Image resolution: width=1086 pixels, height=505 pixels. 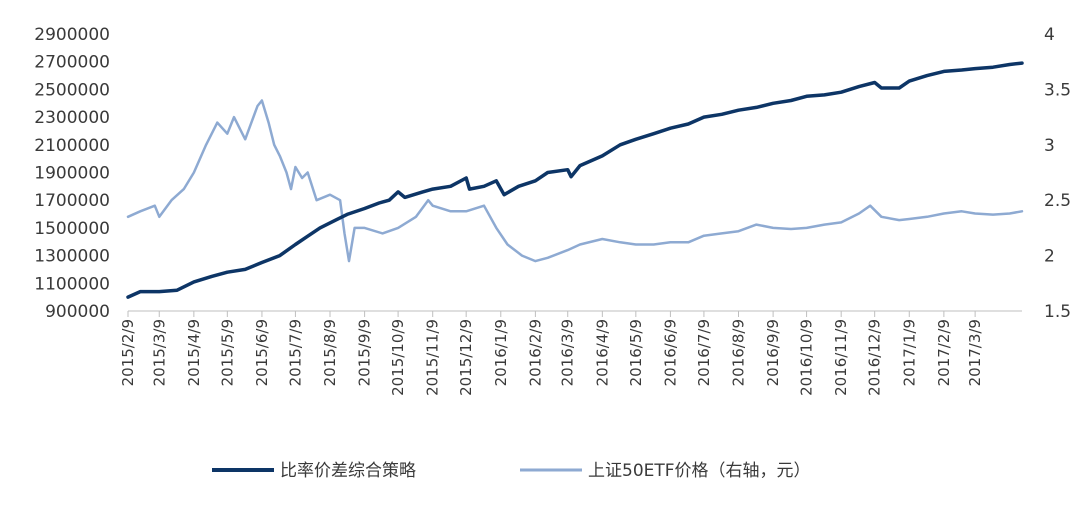 I want to click on x-tick-label: 2016/1/9, so click(x=501, y=352).